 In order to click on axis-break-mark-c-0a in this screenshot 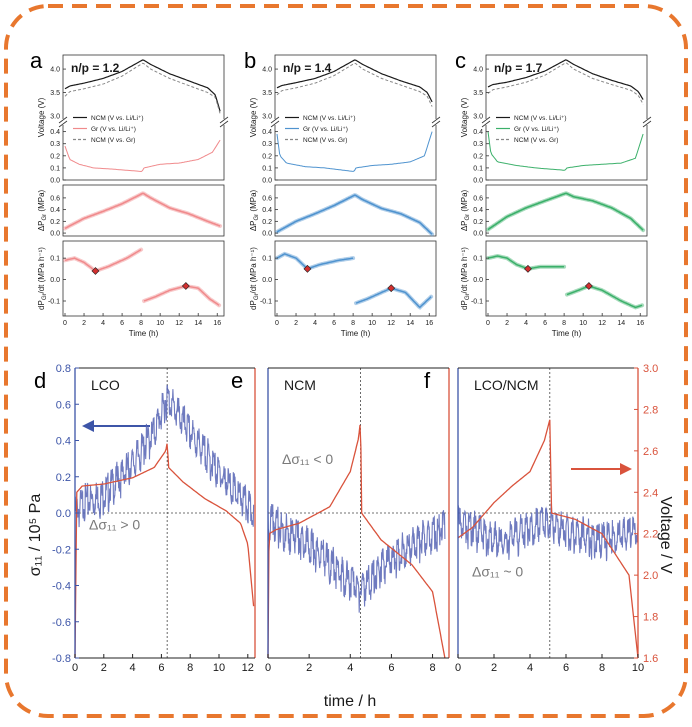, I will do `click(486, 120)`.